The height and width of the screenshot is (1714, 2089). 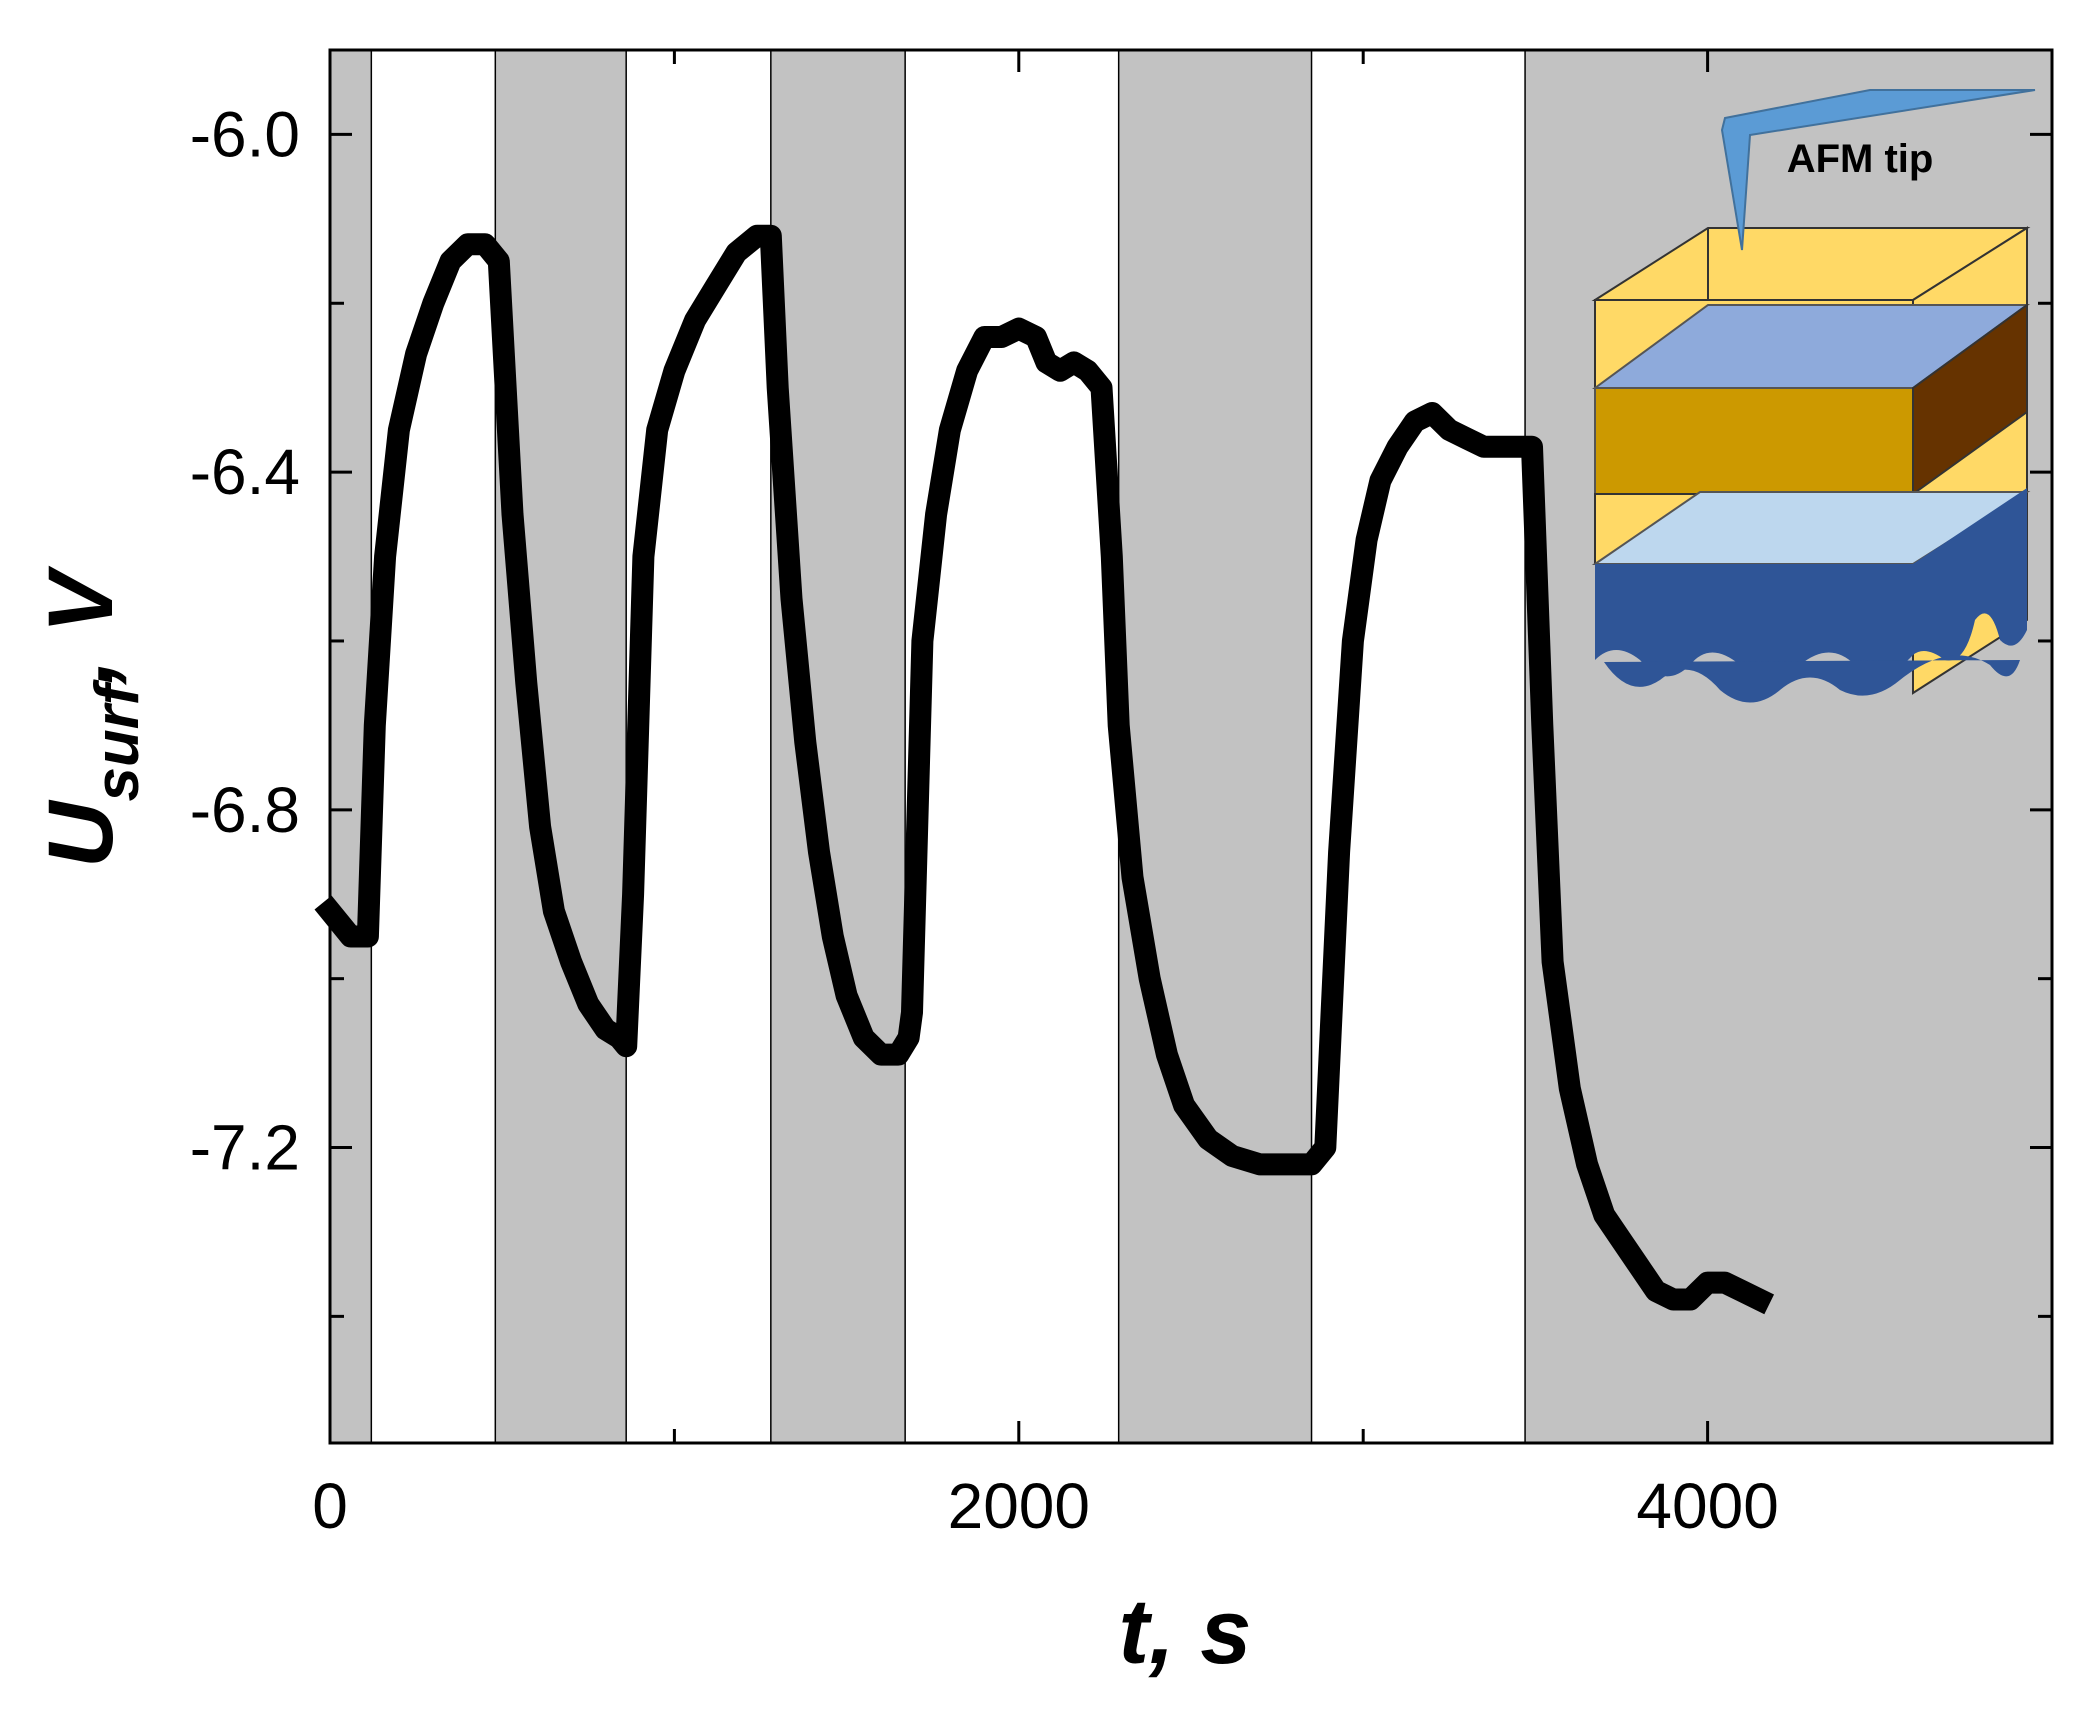 I want to click on substrate-side, so click(x=1970, y=574).